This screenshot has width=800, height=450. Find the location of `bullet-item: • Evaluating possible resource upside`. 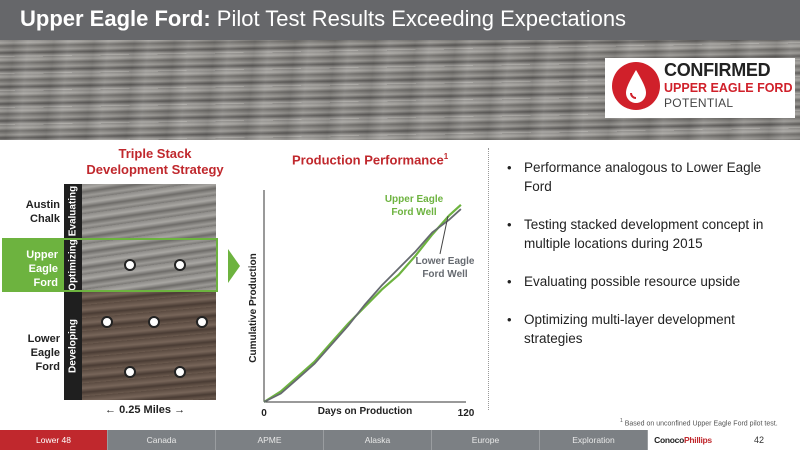

bullet-item: • Evaluating possible resource upside is located at coordinates (624, 281).